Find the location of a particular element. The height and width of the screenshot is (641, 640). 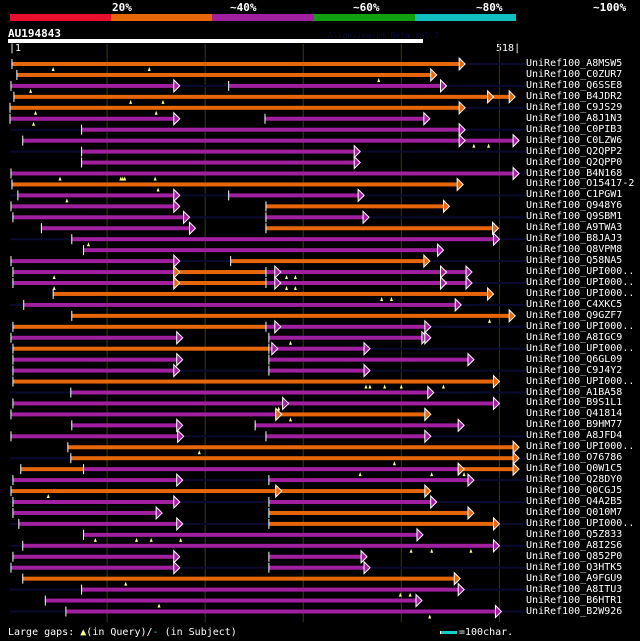

hit-label: UniRef100_O76786 is located at coordinates (574, 458).